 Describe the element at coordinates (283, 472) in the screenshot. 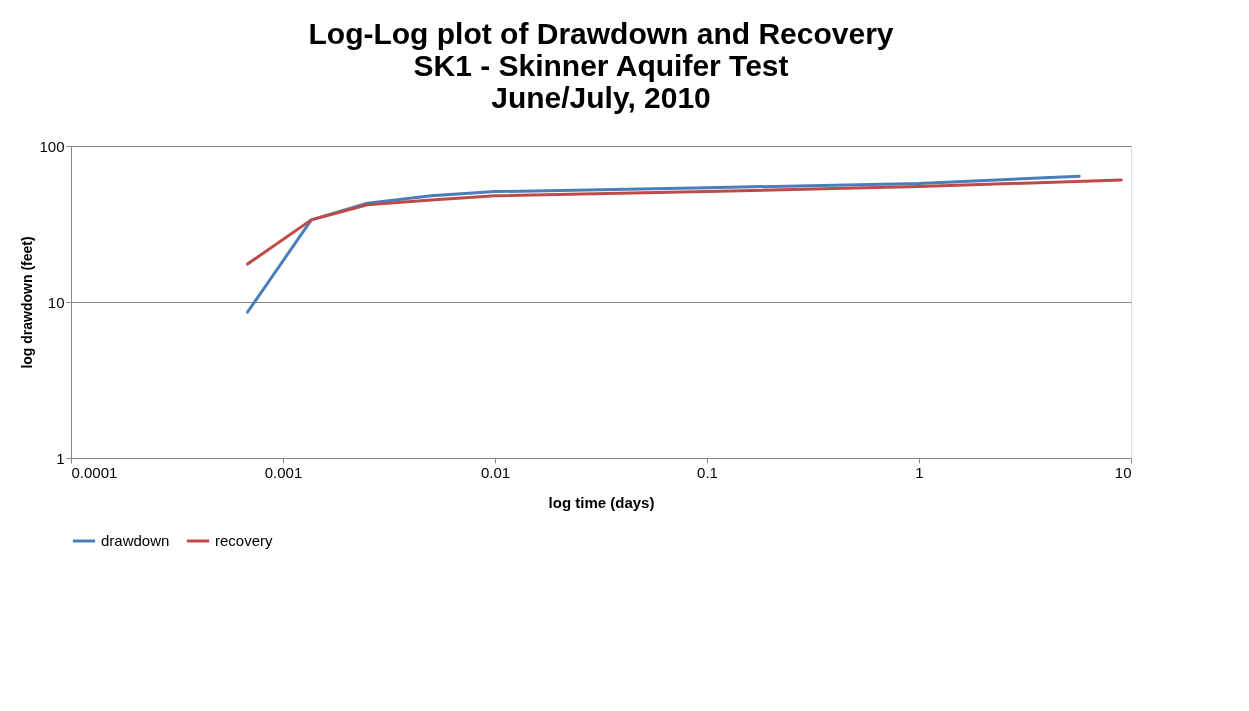

I see `x-tick-label: 0.001` at that location.